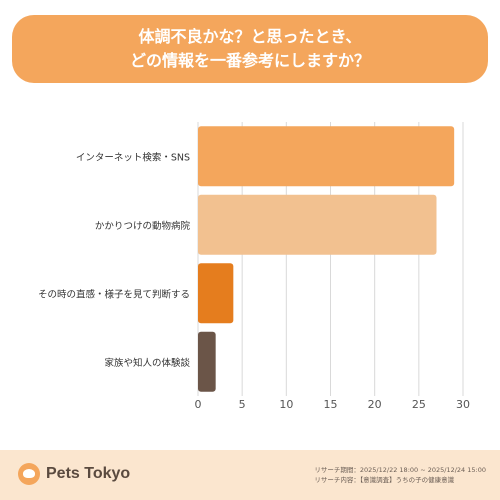 This screenshot has height=500, width=500. What do you see at coordinates (147, 363) in the screenshot?
I see `category-label: 家族や知人の体験談` at bounding box center [147, 363].